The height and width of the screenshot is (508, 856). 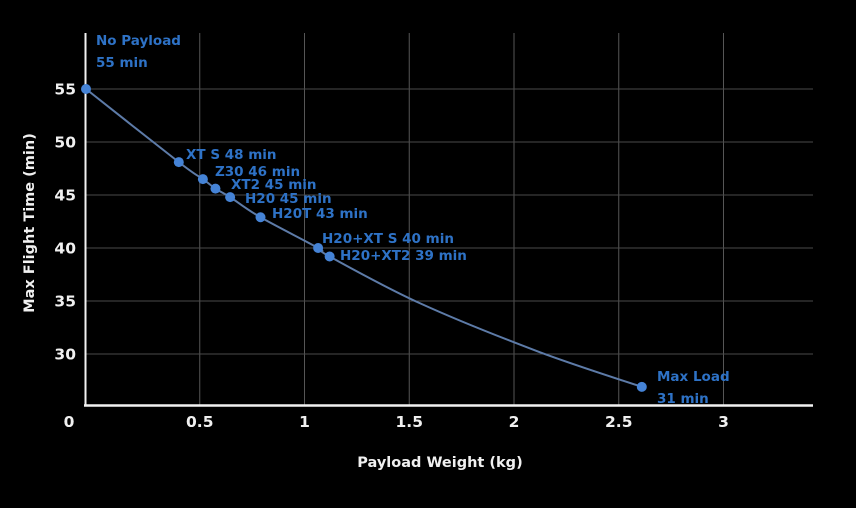 I want to click on data-point-h20, so click(x=230, y=197).